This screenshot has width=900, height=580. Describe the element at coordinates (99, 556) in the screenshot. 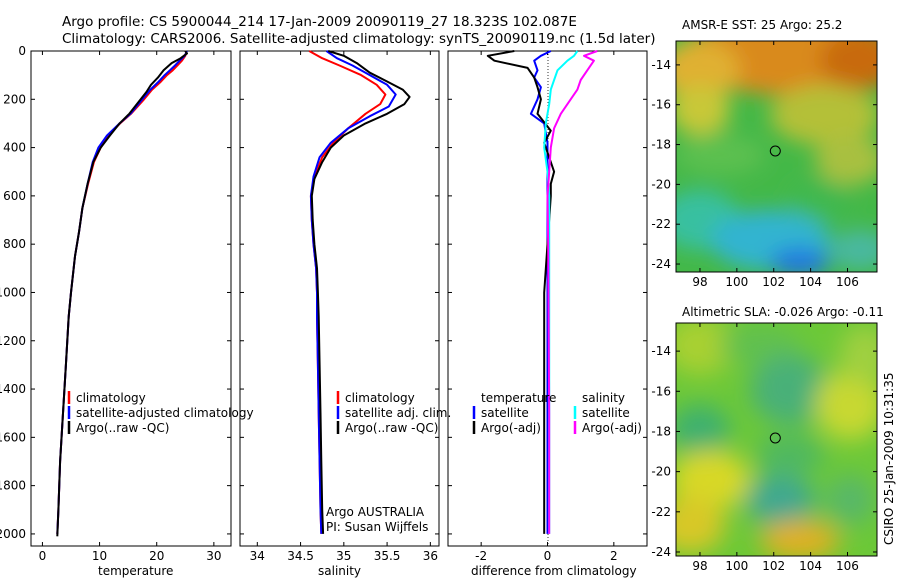

I see `x-tick-label: 10` at that location.